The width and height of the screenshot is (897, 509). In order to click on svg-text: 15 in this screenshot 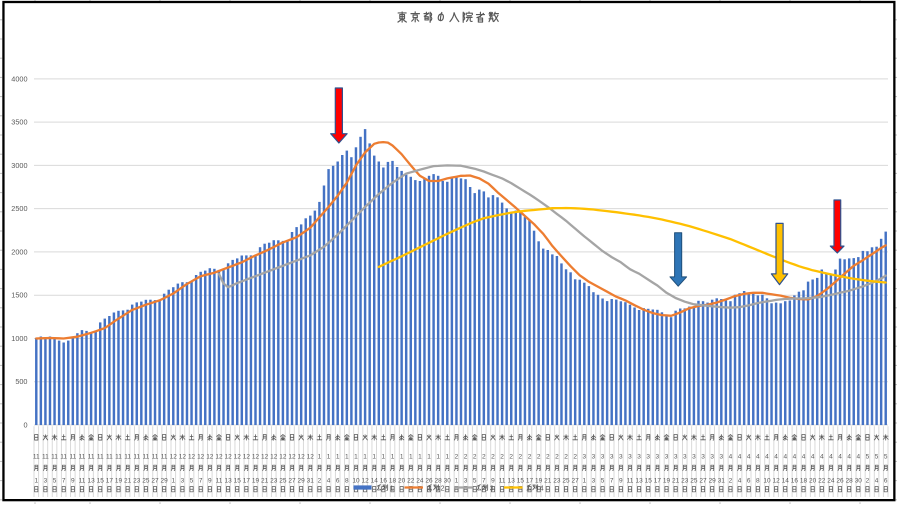, I will do `click(238, 480)`.